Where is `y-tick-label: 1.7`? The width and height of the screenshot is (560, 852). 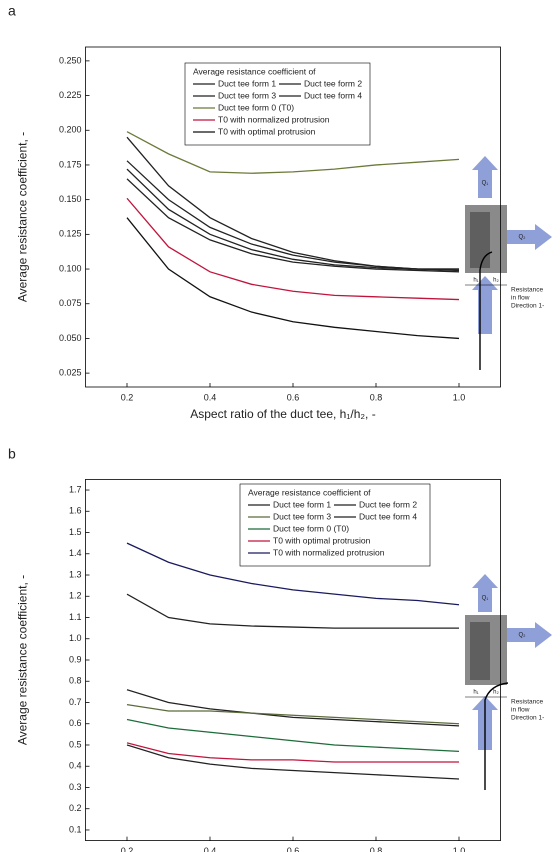 y-tick-label: 1.7 is located at coordinates (75, 489).